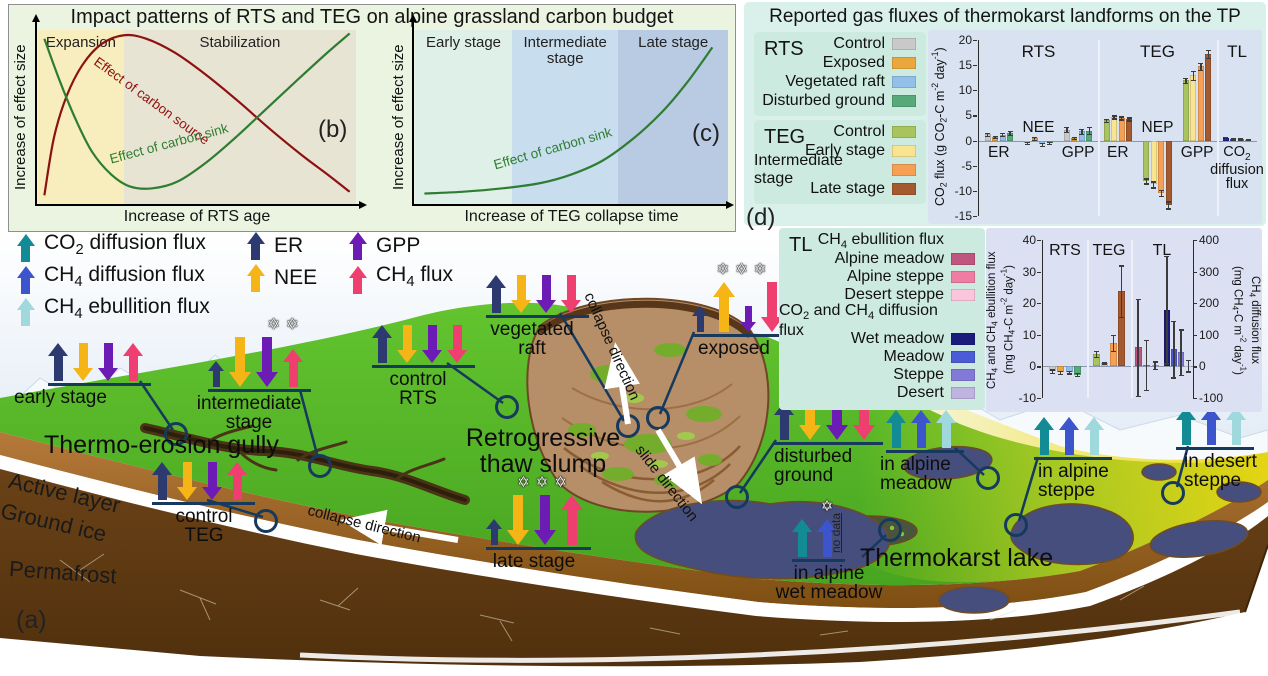  Describe the element at coordinates (255, 246) in the screenshot. I see `er-flux-arrow-up-icon` at that location.